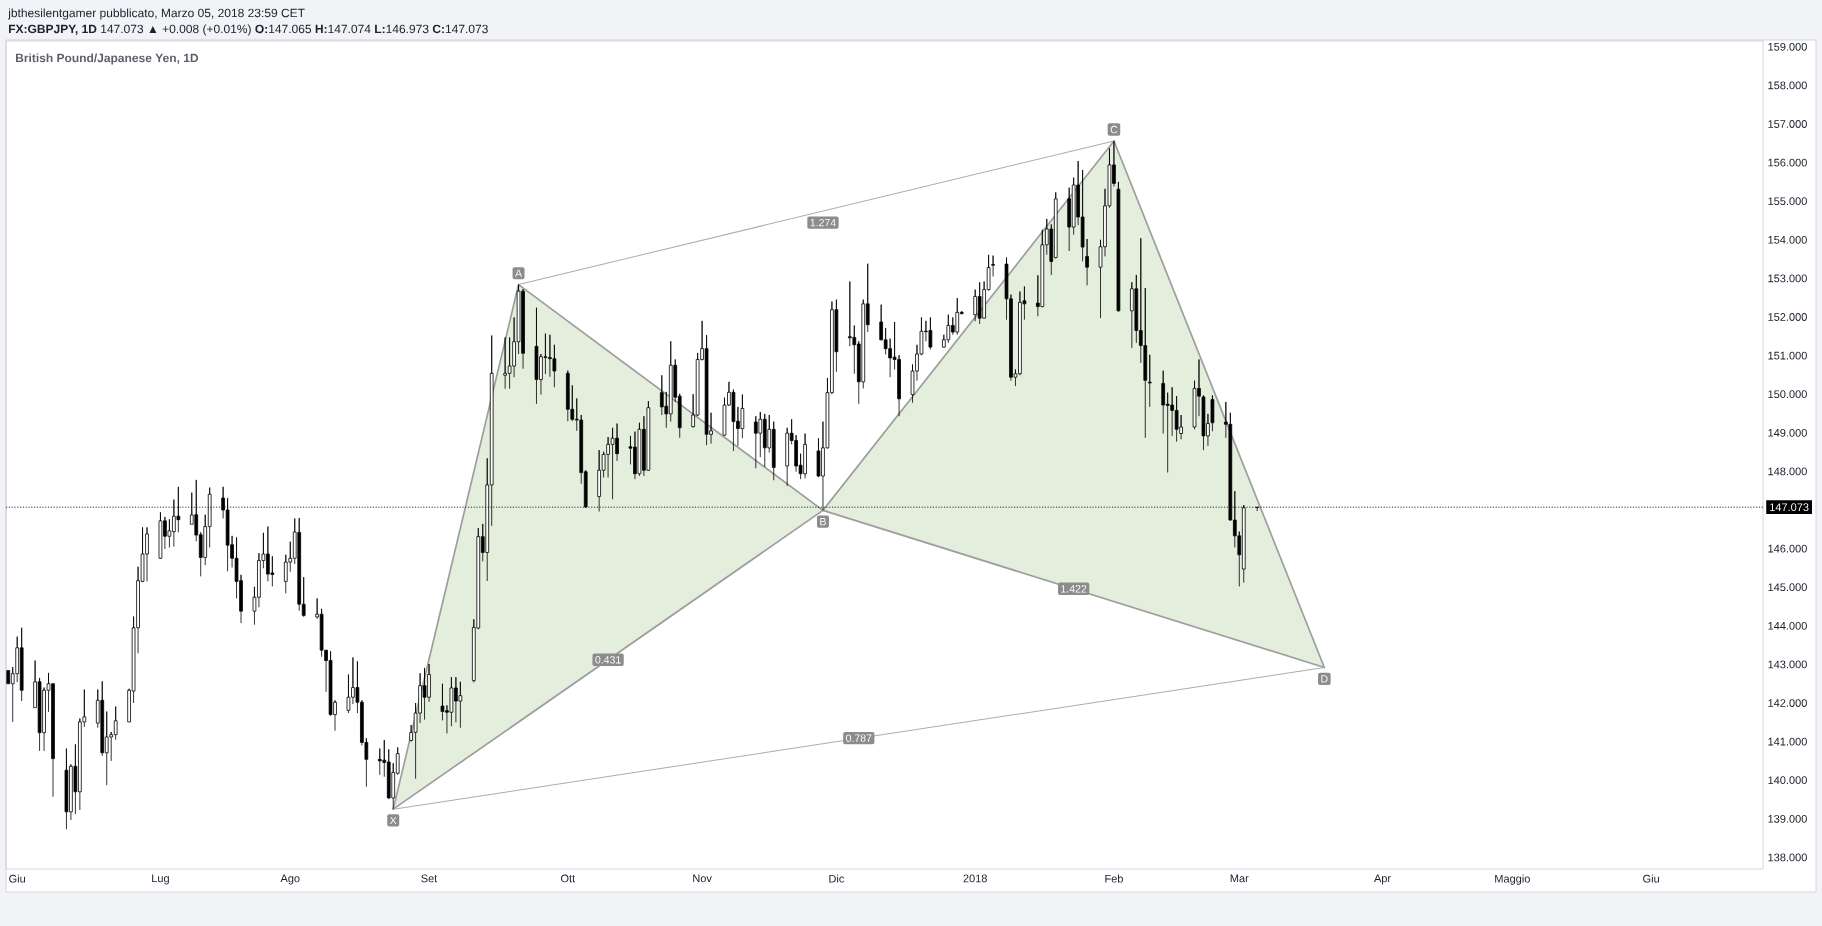  Describe the element at coordinates (1787, 857) in the screenshot. I see `y-tick-label: 138.000` at that location.